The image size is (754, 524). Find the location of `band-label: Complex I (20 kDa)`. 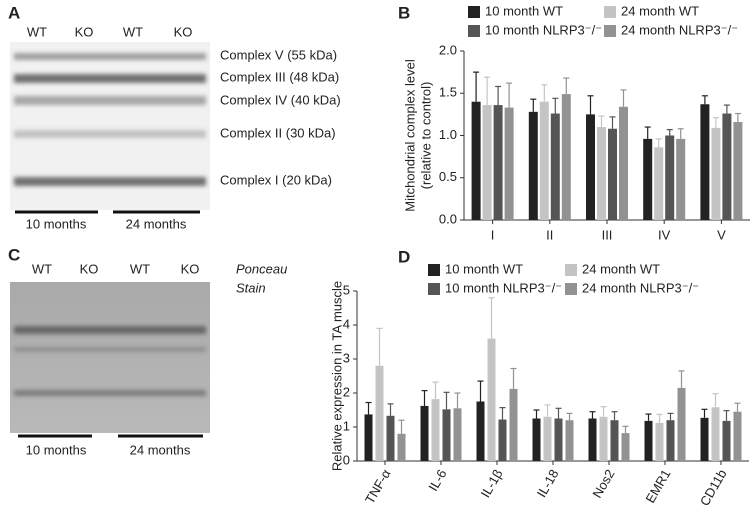

band-label: Complex I (20 kDa) is located at coordinates (276, 179).